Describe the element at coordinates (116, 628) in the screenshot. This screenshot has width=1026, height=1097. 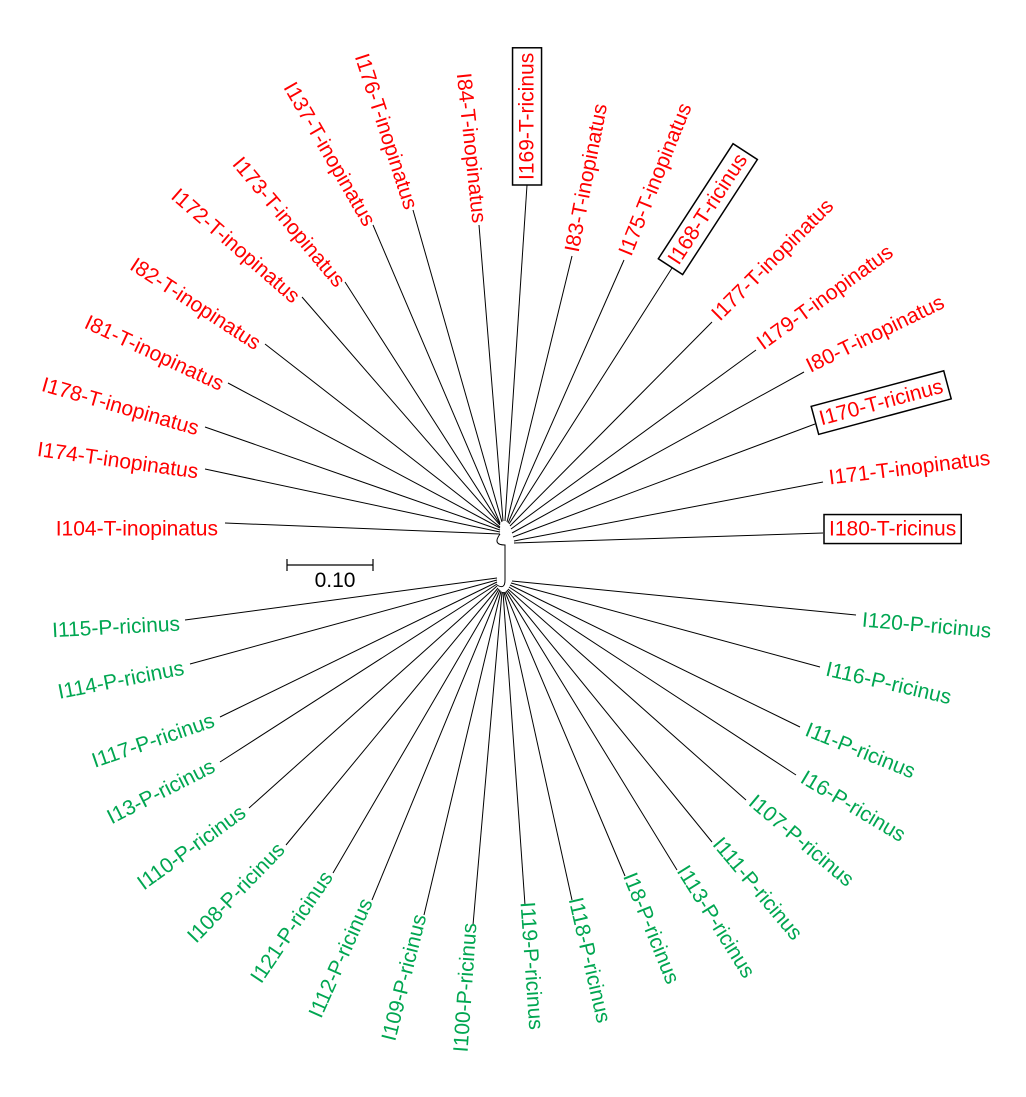
I see `leaf-label: I115-P-ricinus` at that location.